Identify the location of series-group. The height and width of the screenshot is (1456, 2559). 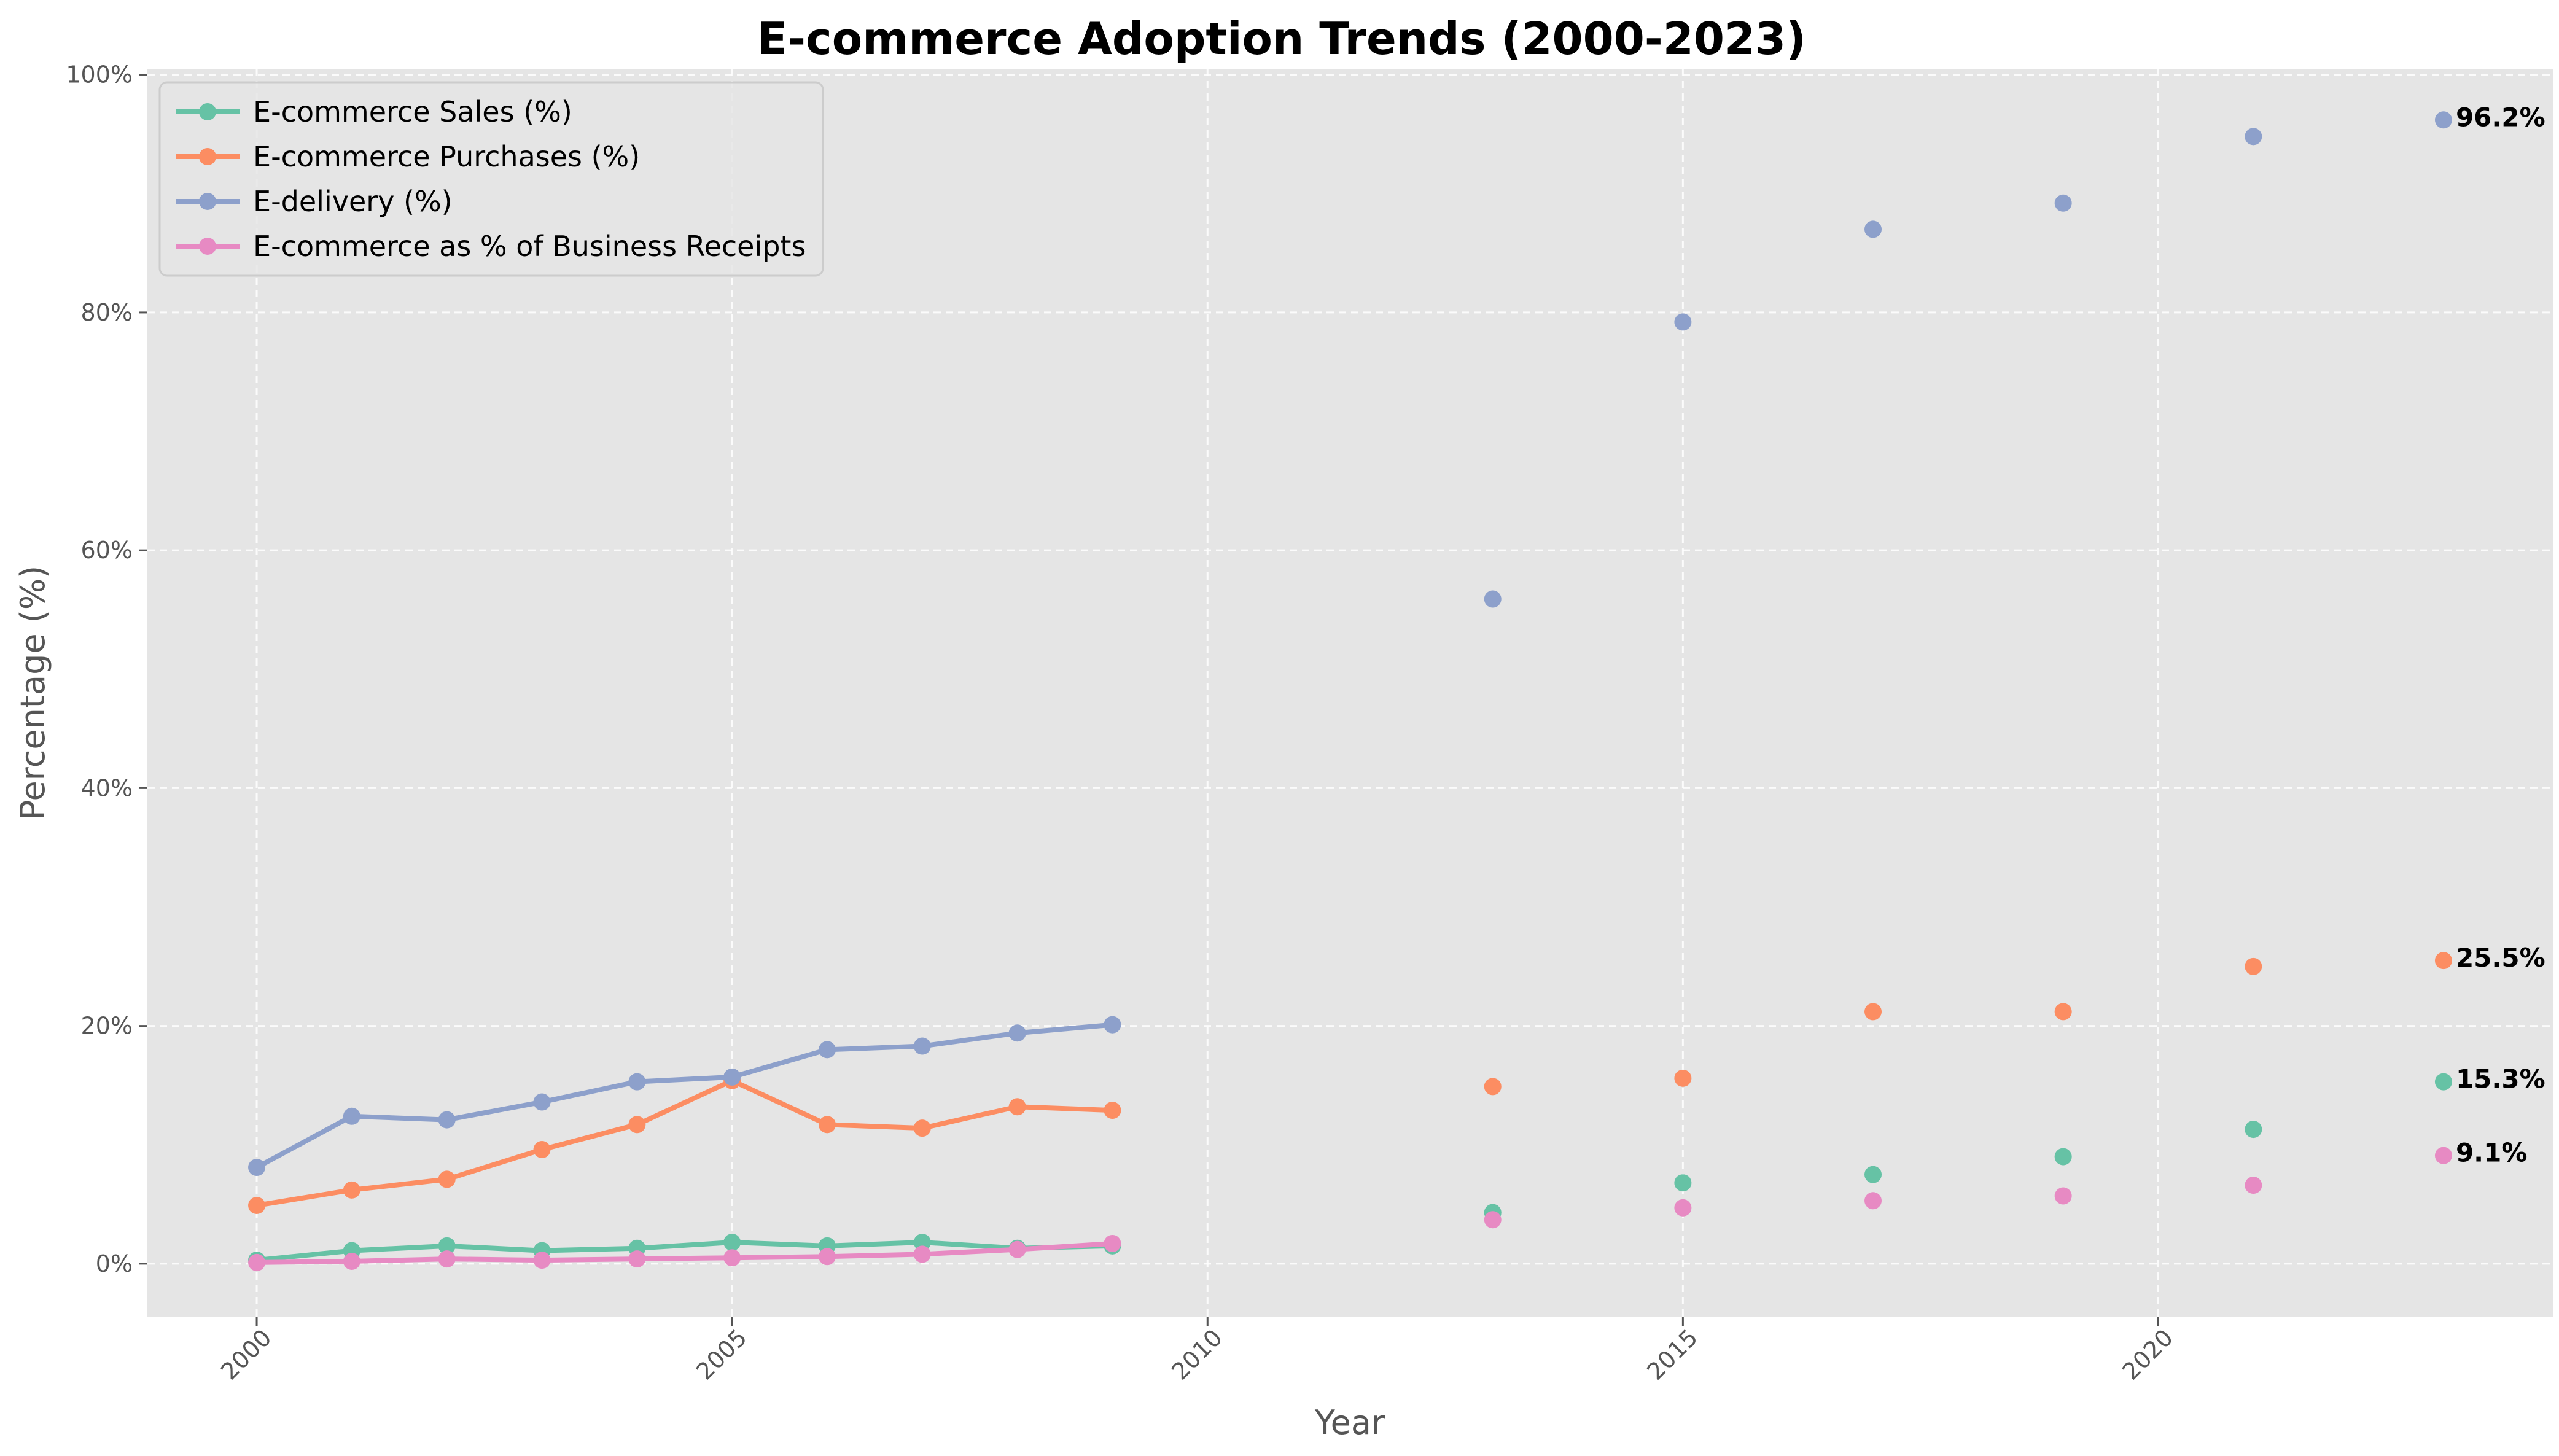
(1350, 1209).